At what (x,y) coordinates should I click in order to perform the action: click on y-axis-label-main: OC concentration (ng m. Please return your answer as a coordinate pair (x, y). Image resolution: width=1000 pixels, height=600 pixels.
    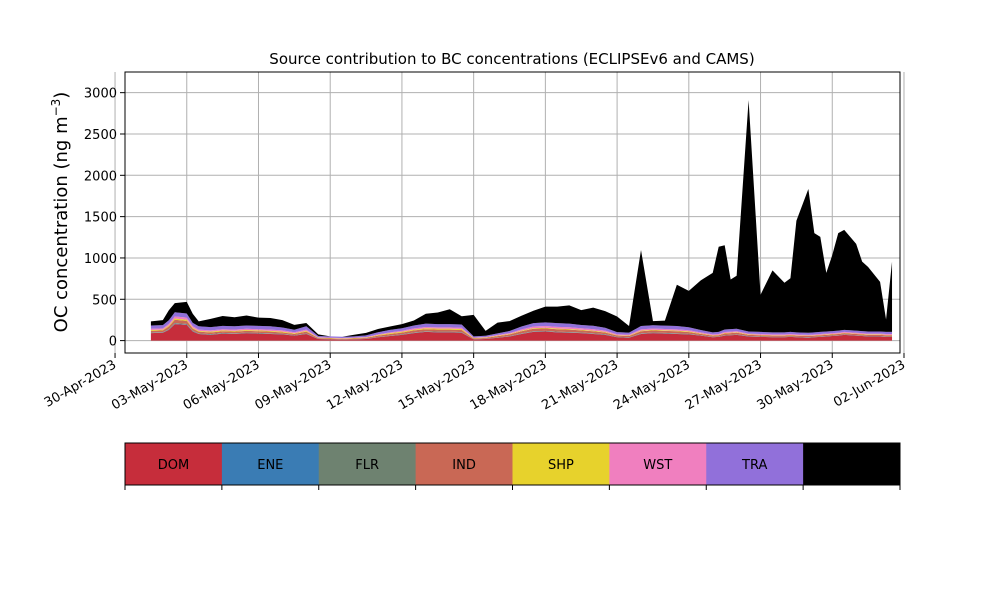
    Looking at the image, I should click on (61, 224).